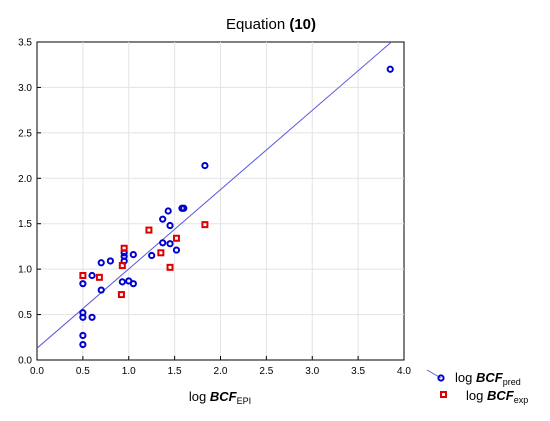 This screenshot has width=550, height=421. I want to click on chart-title-prefix: Equation, so click(257, 24).